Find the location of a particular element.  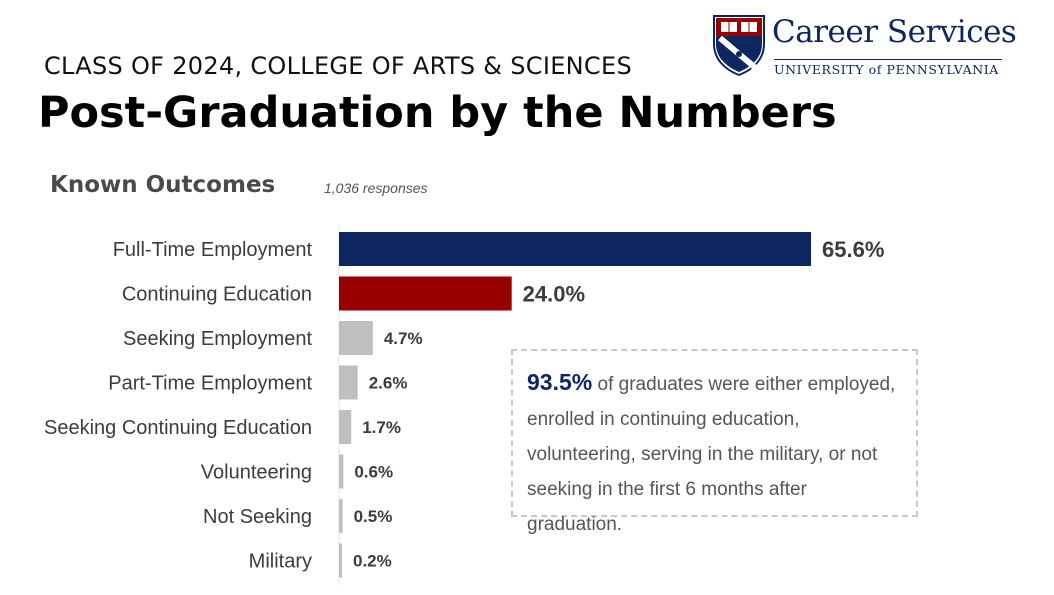

bar-value-label: 0.5% is located at coordinates (373, 516).